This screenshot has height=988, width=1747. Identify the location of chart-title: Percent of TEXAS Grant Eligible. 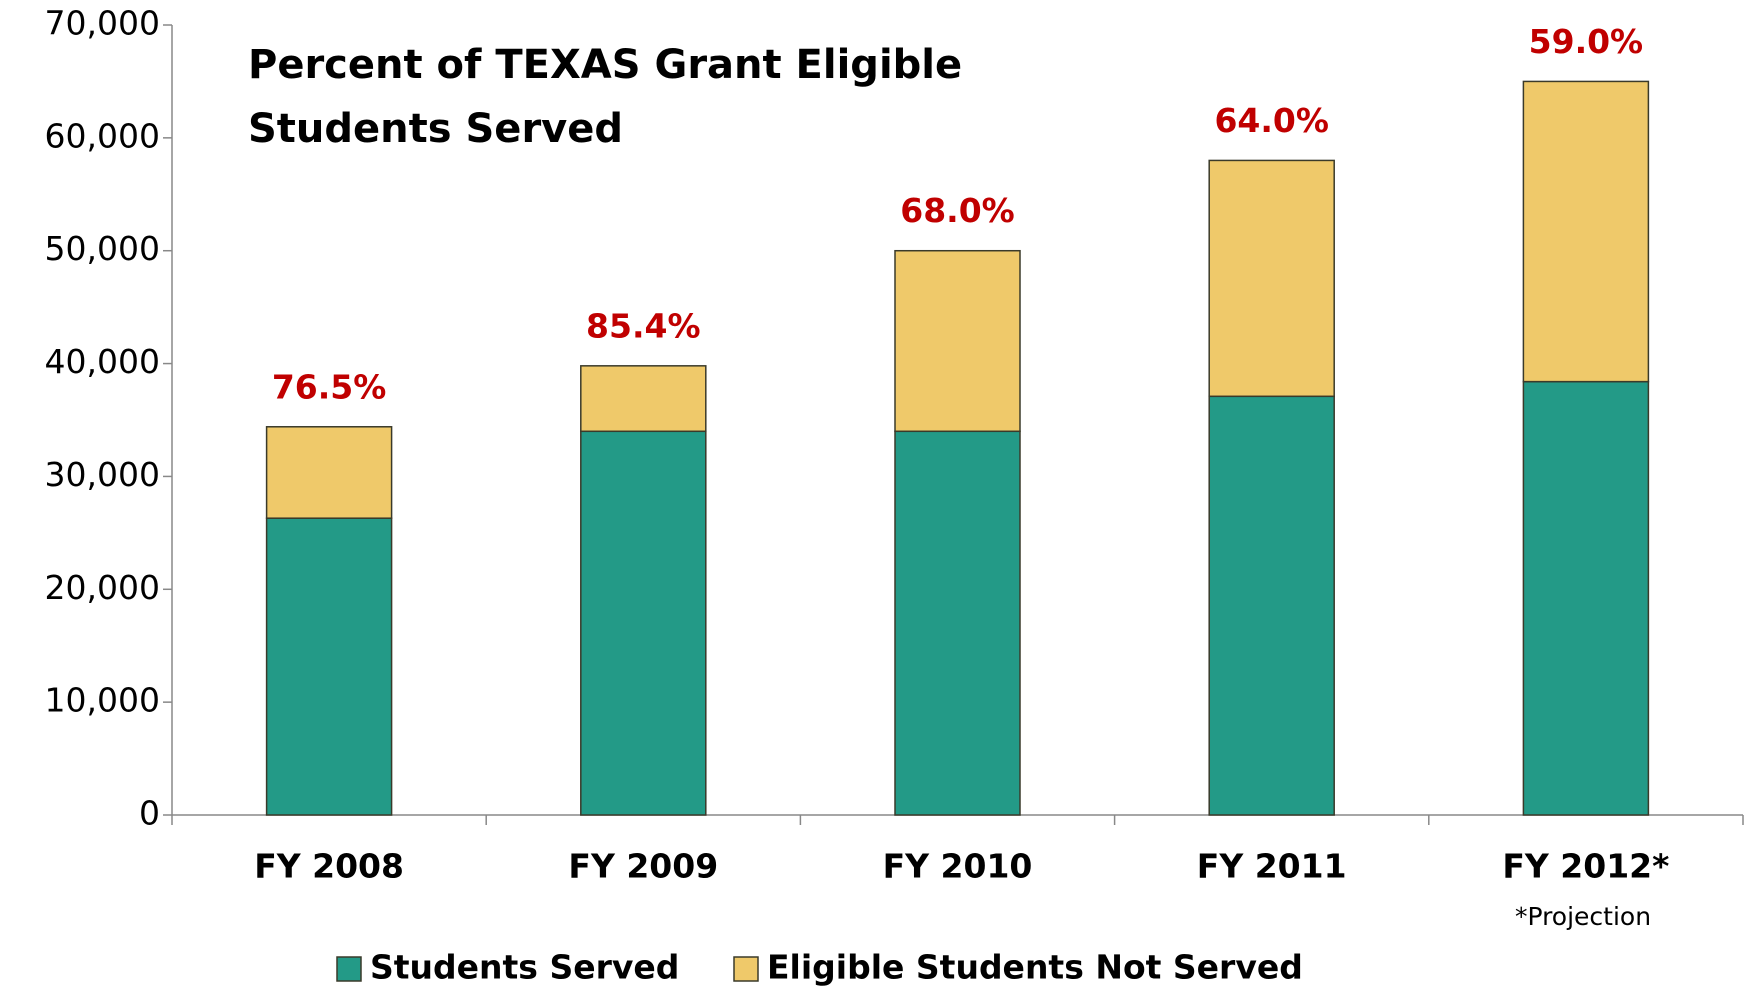
(605, 65).